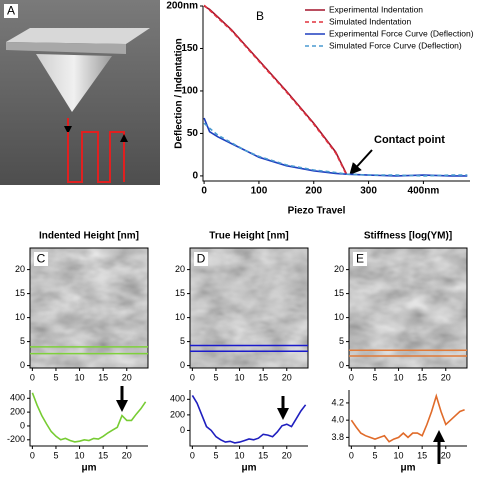 This screenshot has height=478, width=478. What do you see at coordinates (337, 420) in the screenshot?
I see `y-tick-label: 4.0` at bounding box center [337, 420].